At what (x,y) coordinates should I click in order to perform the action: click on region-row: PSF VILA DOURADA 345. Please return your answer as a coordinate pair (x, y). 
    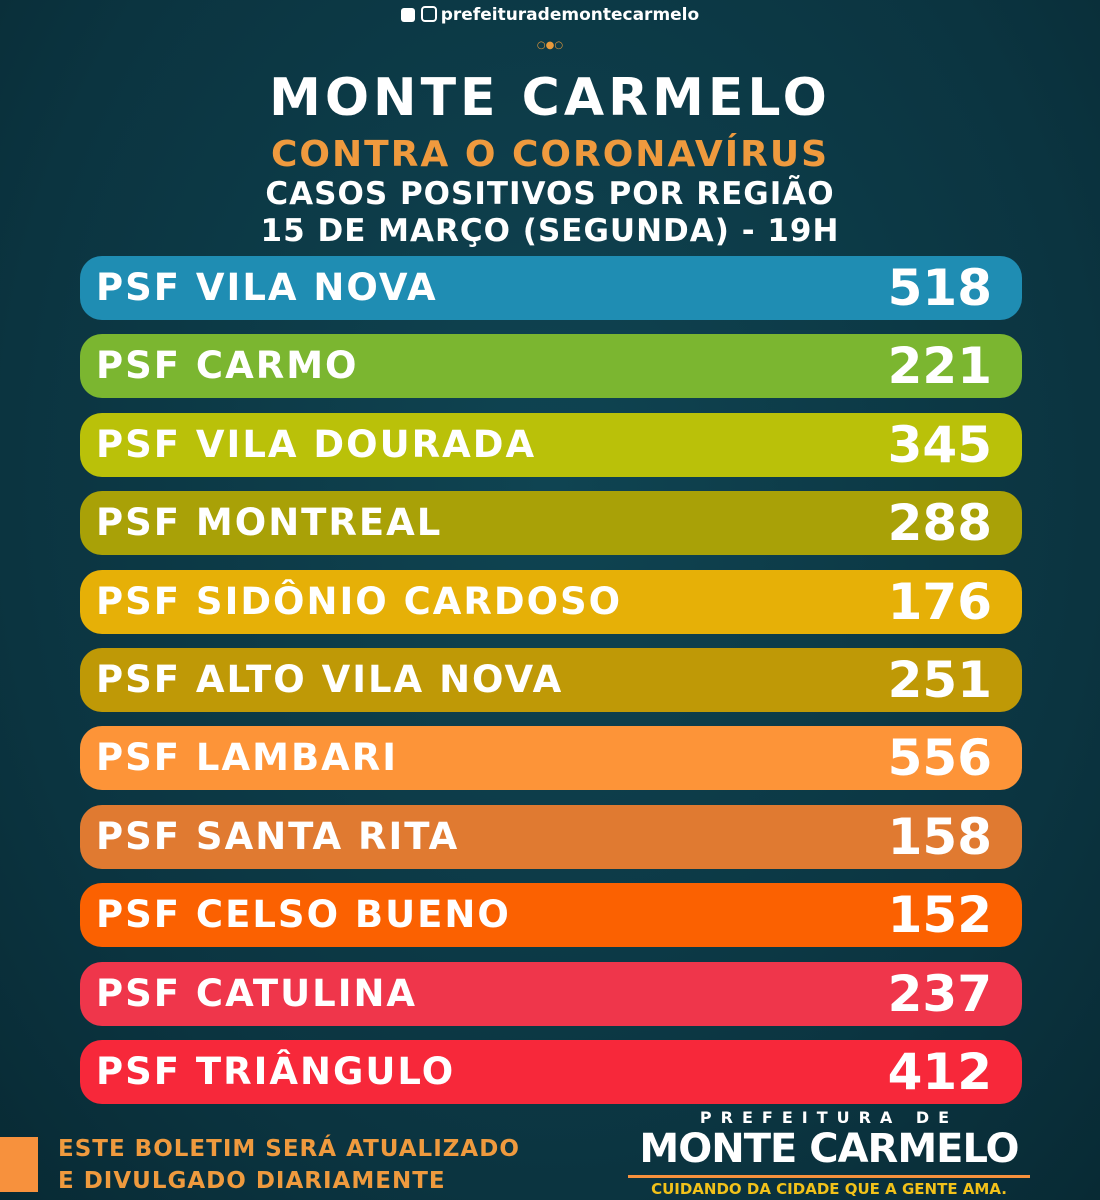
    Looking at the image, I should click on (551, 444).